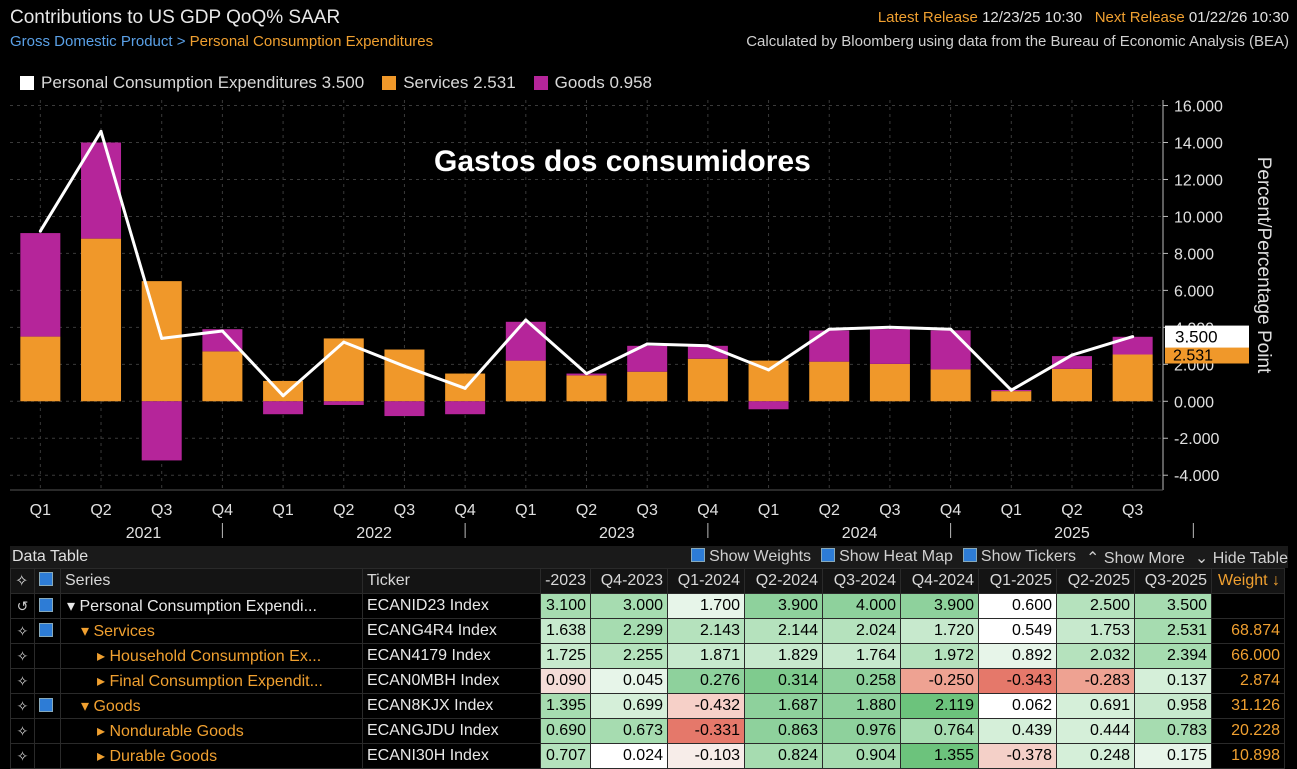 The width and height of the screenshot is (1297, 769). I want to click on show-weights-toggle: Show Weights, so click(751, 558).